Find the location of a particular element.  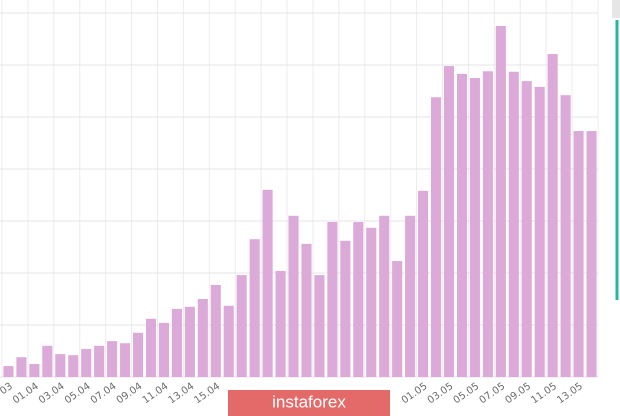

x-tick-label: 03 is located at coordinates (7, 389).